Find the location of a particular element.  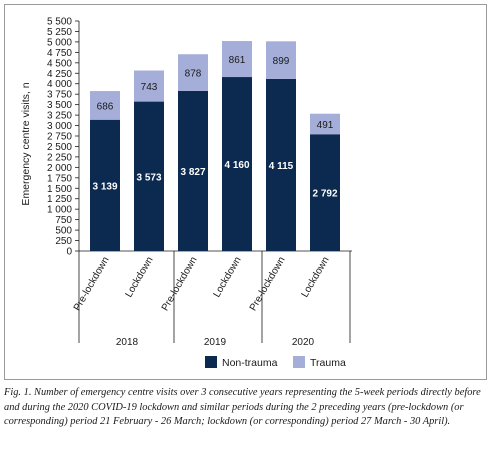

y-tick-label: 1 250 is located at coordinates (59, 199).